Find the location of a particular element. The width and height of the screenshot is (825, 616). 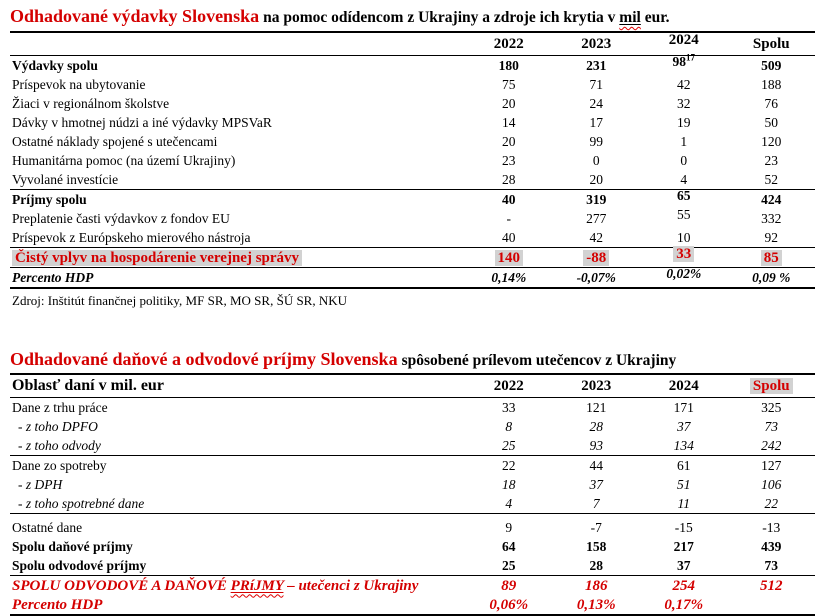

value-cell: 242 is located at coordinates (771, 446).